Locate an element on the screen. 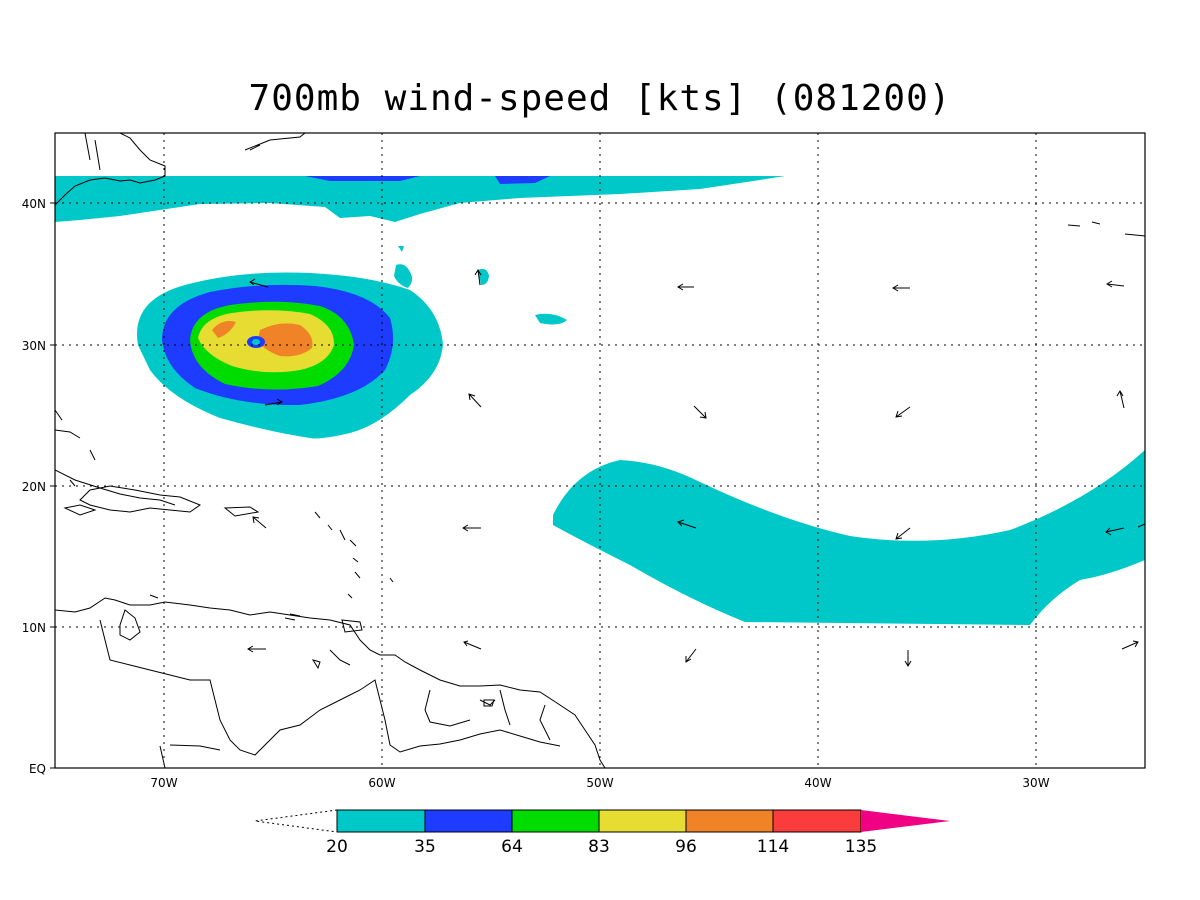  colorbar: 20 35 64 83 96 114 135 is located at coordinates (602, 833).